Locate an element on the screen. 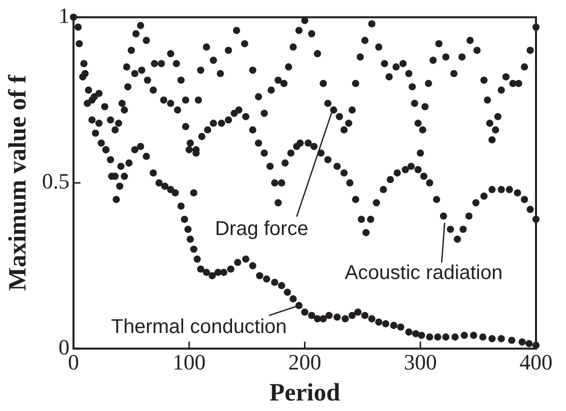 This screenshot has height=411, width=566. y-tick-label: 0.5 is located at coordinates (56, 181).